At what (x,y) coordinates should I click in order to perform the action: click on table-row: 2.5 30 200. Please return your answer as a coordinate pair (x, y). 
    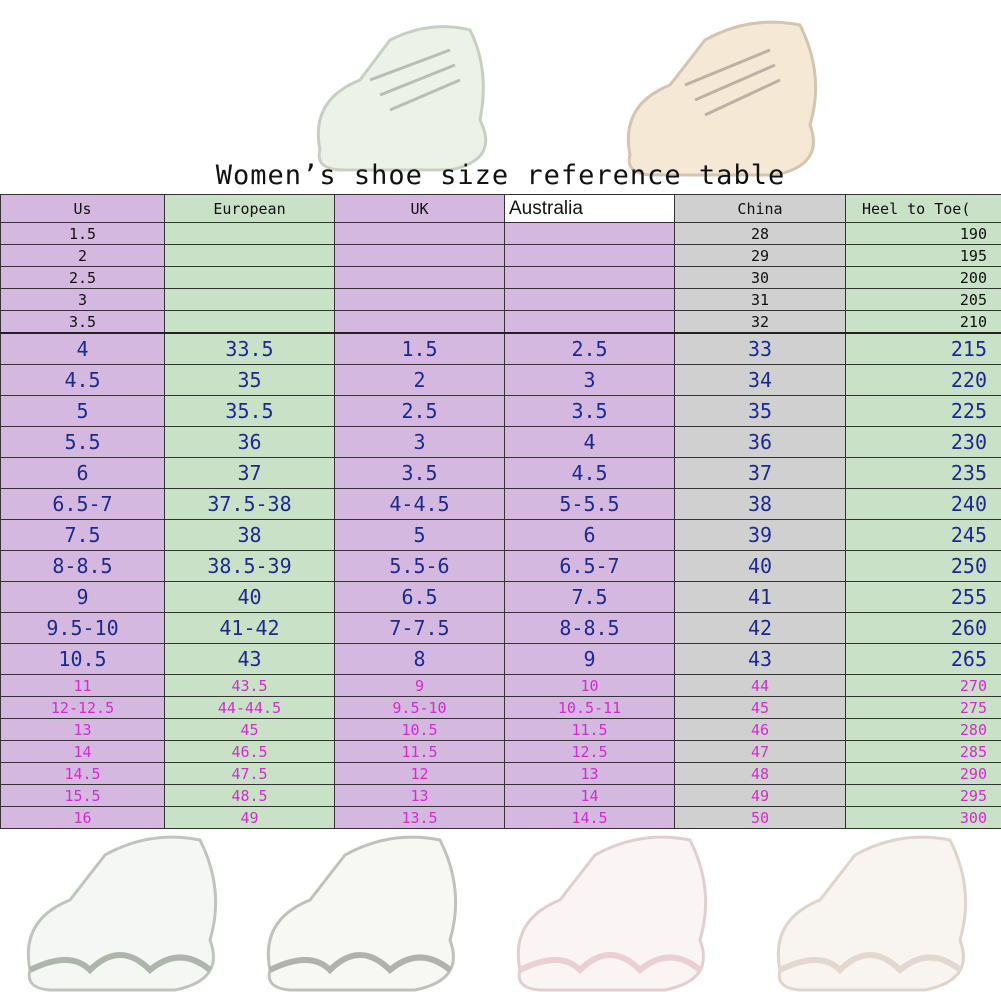
    Looking at the image, I should click on (500, 277).